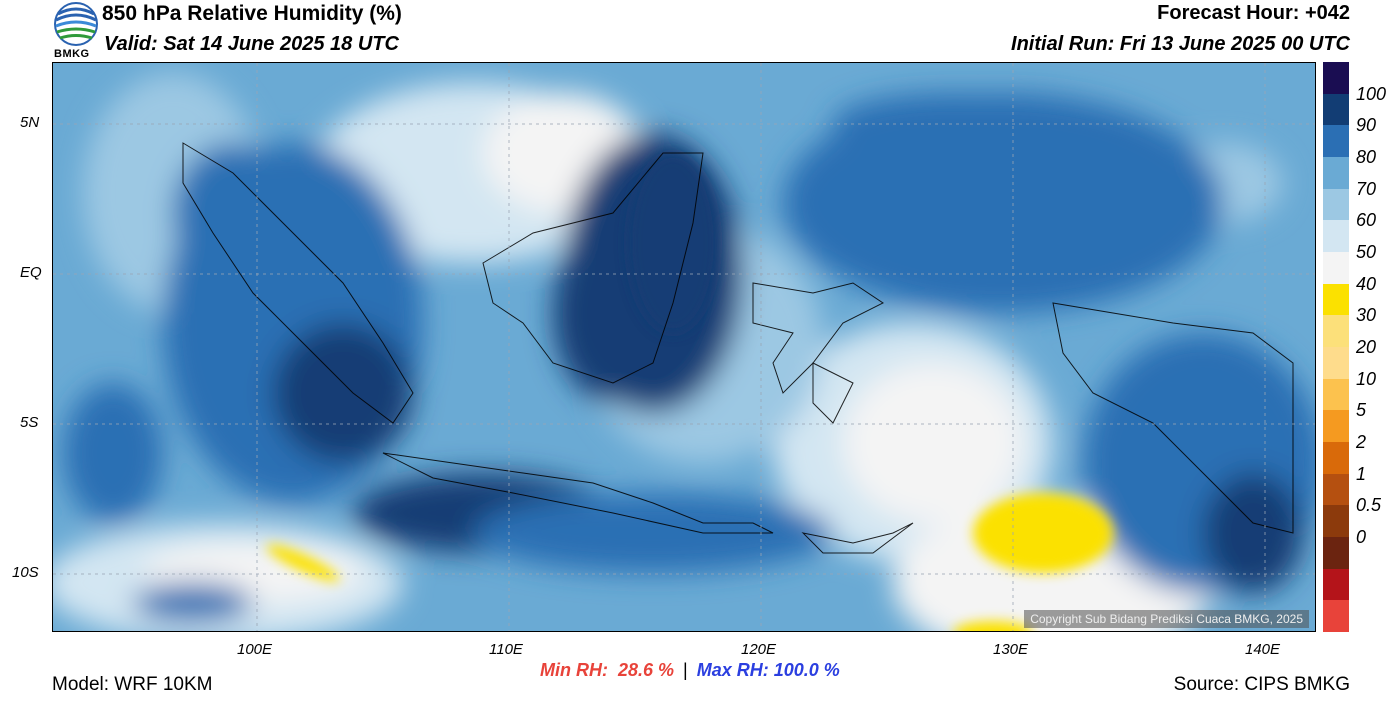  What do you see at coordinates (690, 670) in the screenshot?
I see `rh-stats: Min RH: 28.6 % | Max RH: 100.0 %` at bounding box center [690, 670].